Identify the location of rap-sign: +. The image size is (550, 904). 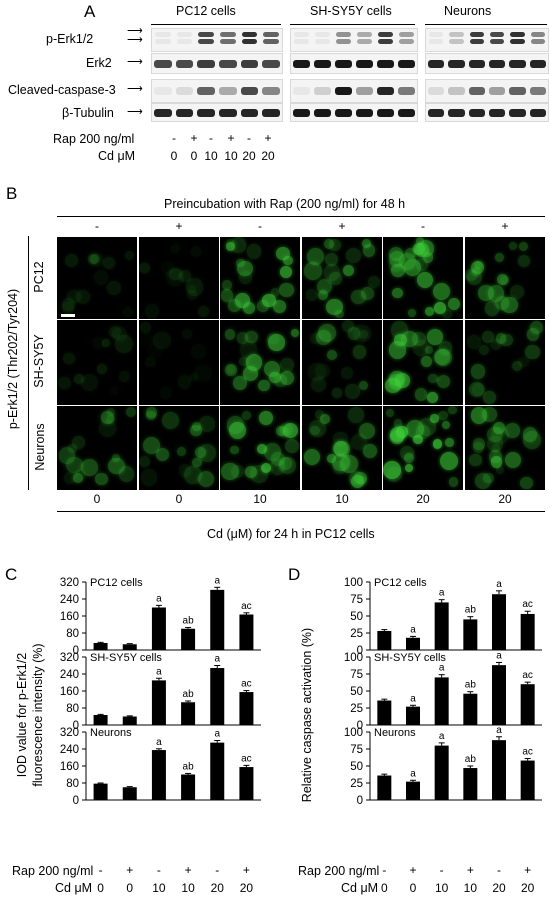
(188, 870).